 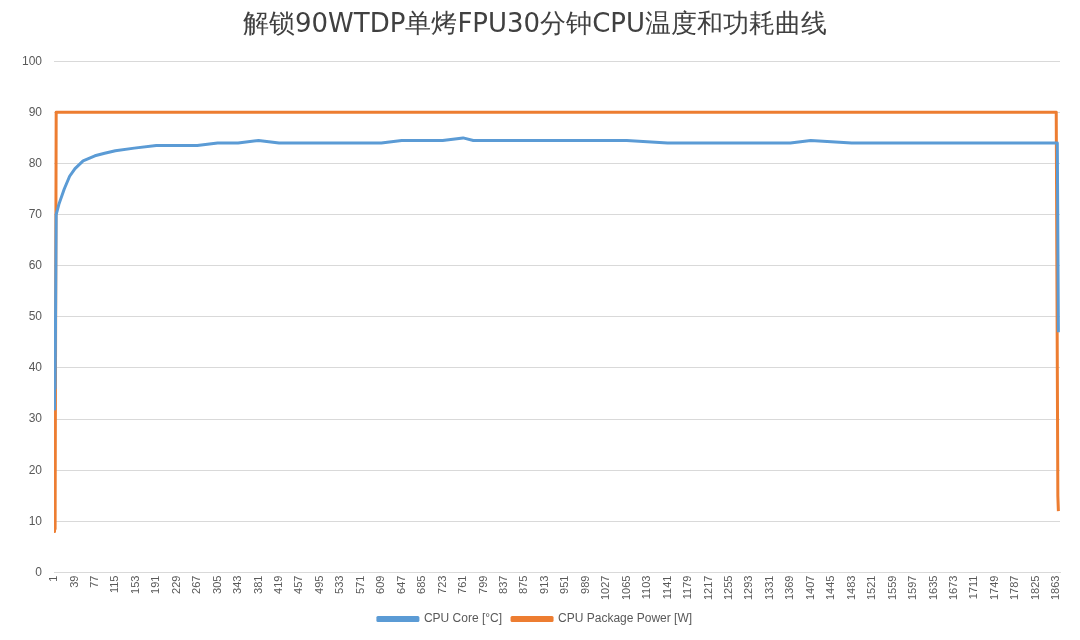 What do you see at coordinates (35, 316) in the screenshot?
I see `y-tick-label: 50` at bounding box center [35, 316].